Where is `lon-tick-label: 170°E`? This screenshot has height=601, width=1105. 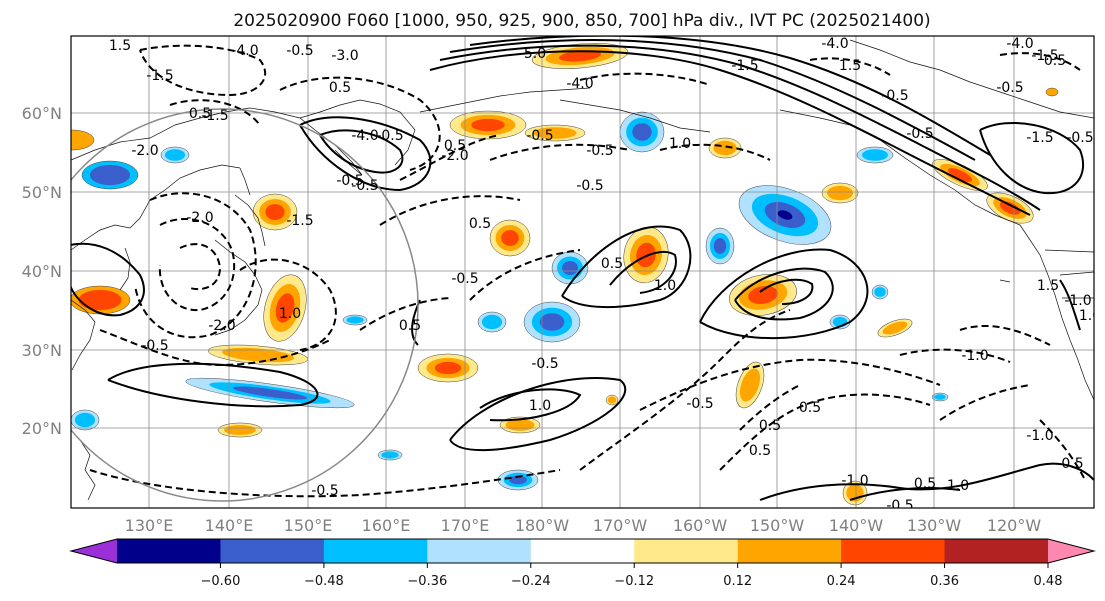
lon-tick-label: 170°E is located at coordinates (465, 525).